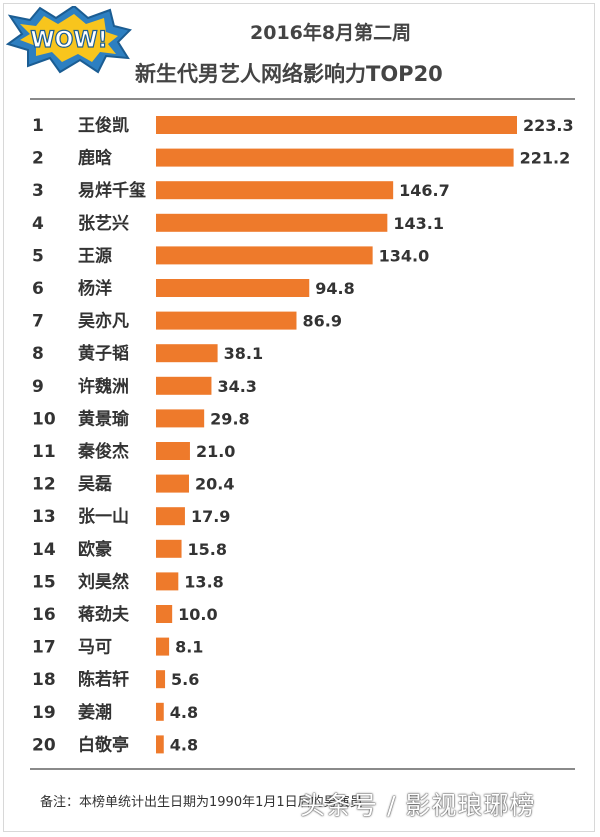  Describe the element at coordinates (207, 549) in the screenshot. I see `value-label: 15.8` at that location.